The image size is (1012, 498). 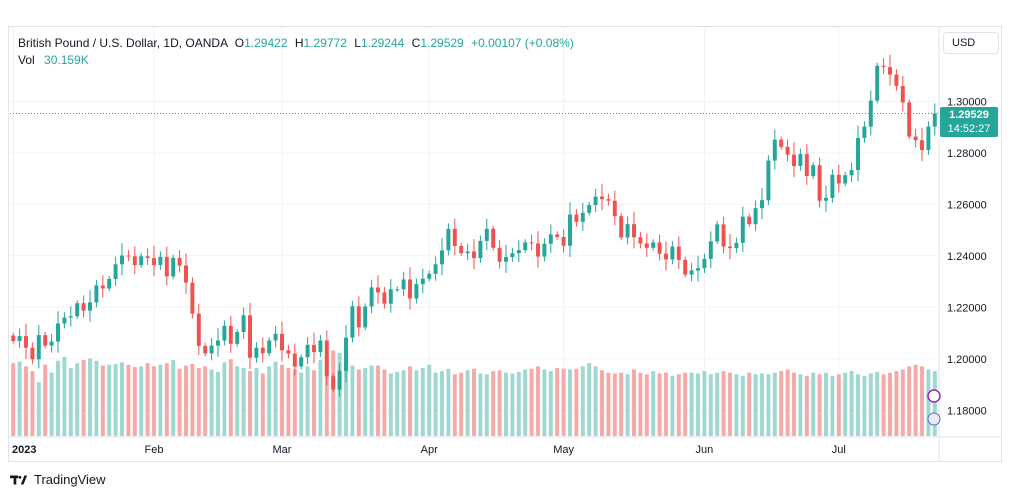 I want to click on close-label: C, so click(x=416, y=43).